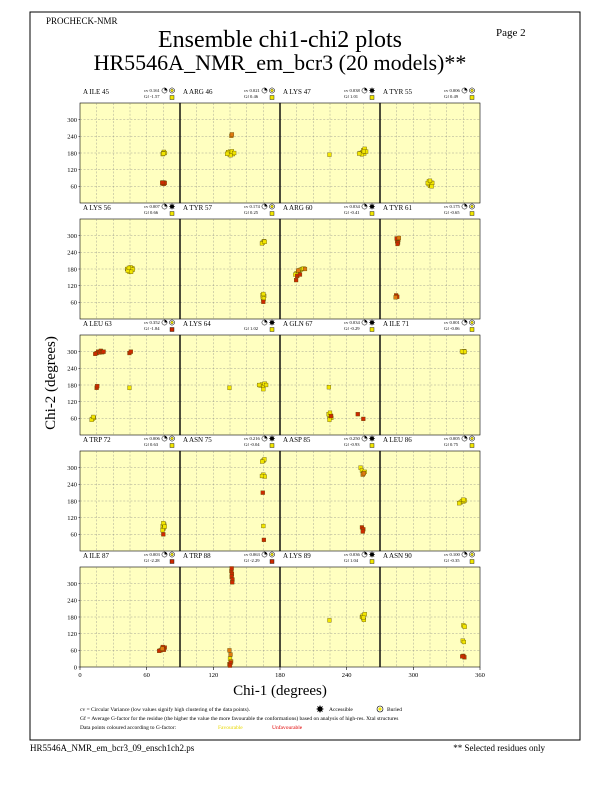  What do you see at coordinates (298, 324) in the screenshot?
I see `residue-label: A GLN 67` at bounding box center [298, 324].